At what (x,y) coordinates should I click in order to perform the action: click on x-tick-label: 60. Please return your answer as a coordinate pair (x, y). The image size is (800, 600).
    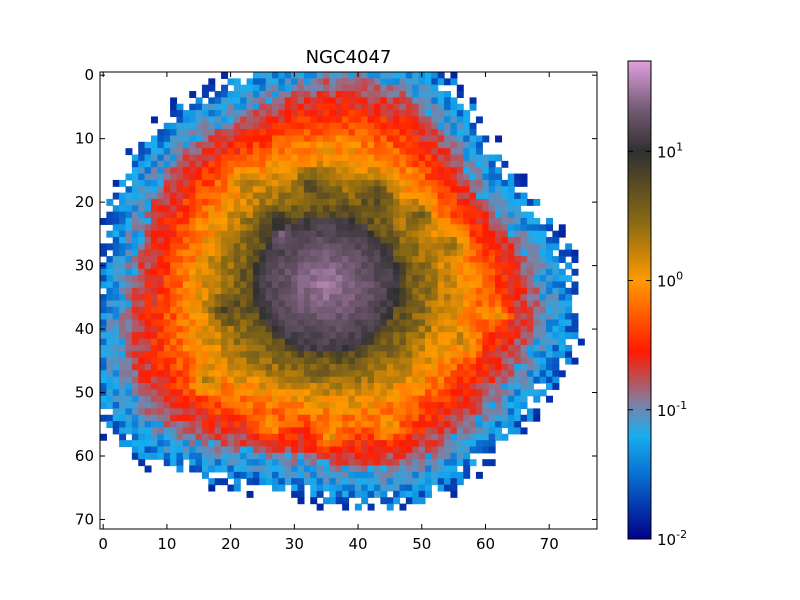
    Looking at the image, I should click on (485, 544).